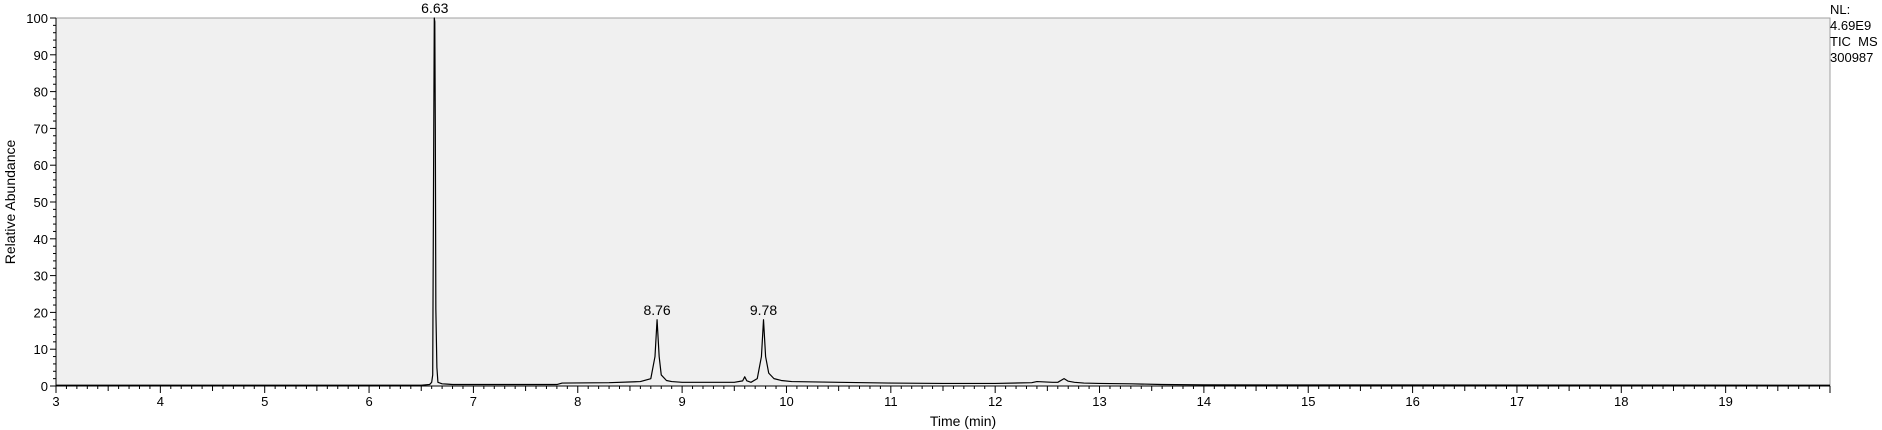 Image resolution: width=1882 pixels, height=430 pixels. What do you see at coordinates (1204, 401) in the screenshot?
I see `x-tick-label: 14` at bounding box center [1204, 401].